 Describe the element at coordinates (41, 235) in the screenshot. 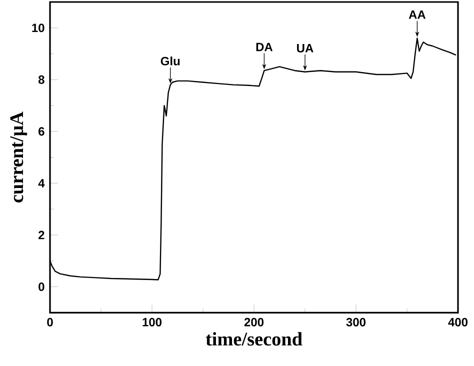

I see `y-tick-label: 2` at that location.